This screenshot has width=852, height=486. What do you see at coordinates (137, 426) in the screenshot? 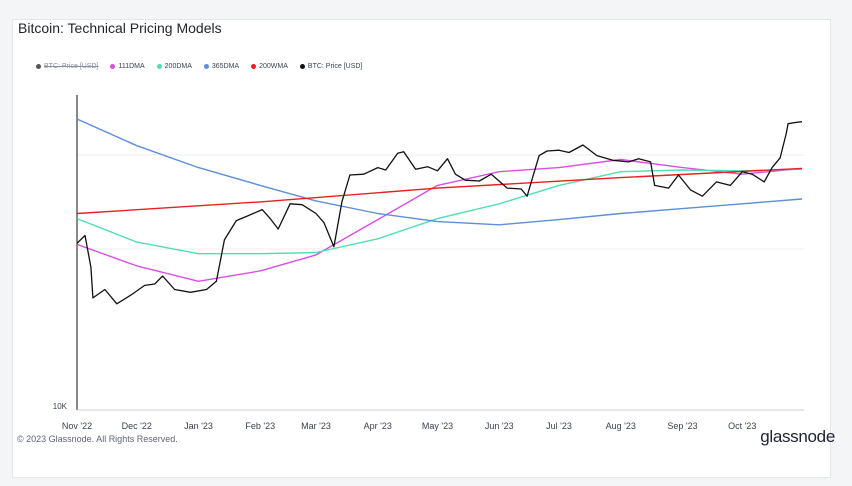
I see `x-tick-label: Dec '22` at bounding box center [137, 426].